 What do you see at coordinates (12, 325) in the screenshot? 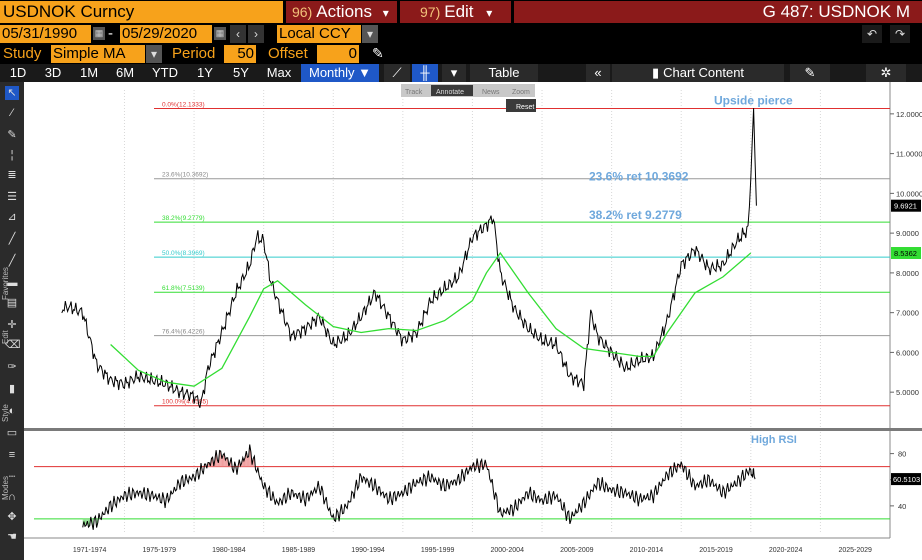
I see `crosshair-icon: ✛` at bounding box center [12, 325].